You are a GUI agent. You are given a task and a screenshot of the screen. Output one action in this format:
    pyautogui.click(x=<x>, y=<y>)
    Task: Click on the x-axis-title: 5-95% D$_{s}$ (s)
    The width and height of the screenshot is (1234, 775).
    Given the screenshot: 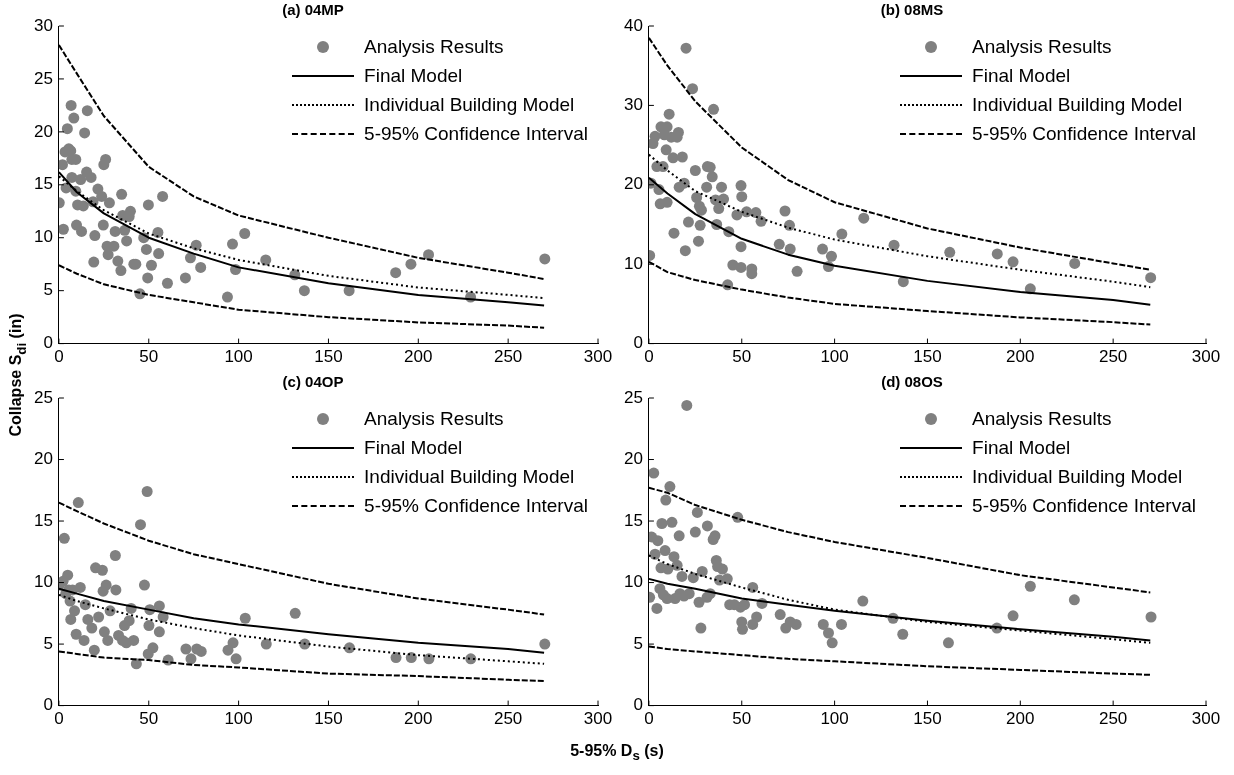 What is the action you would take?
    pyautogui.click(x=617, y=753)
    